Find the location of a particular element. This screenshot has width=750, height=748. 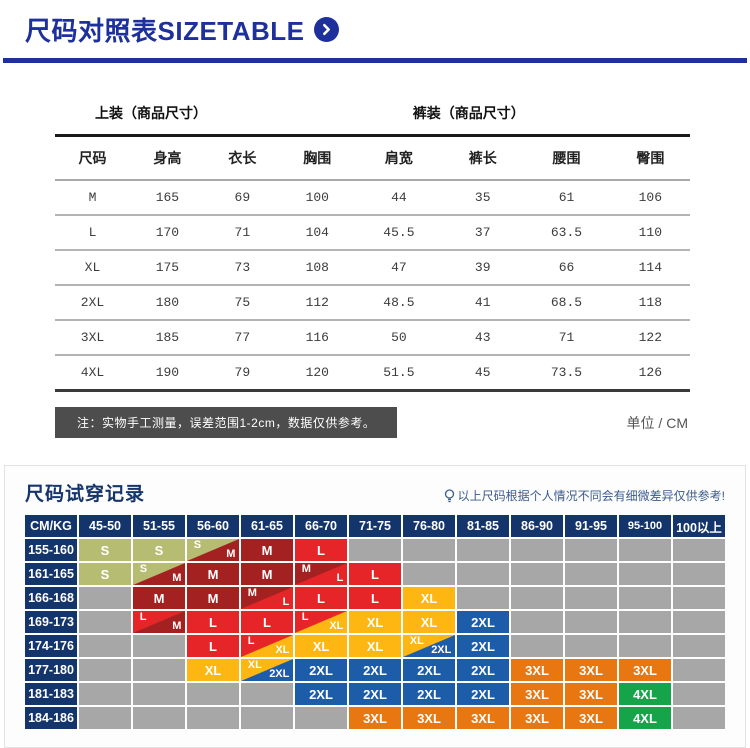

fit-chart-tip-text: 以上尺码根据个人情况不同会有细微差异仅供参考! is located at coordinates (591, 496).